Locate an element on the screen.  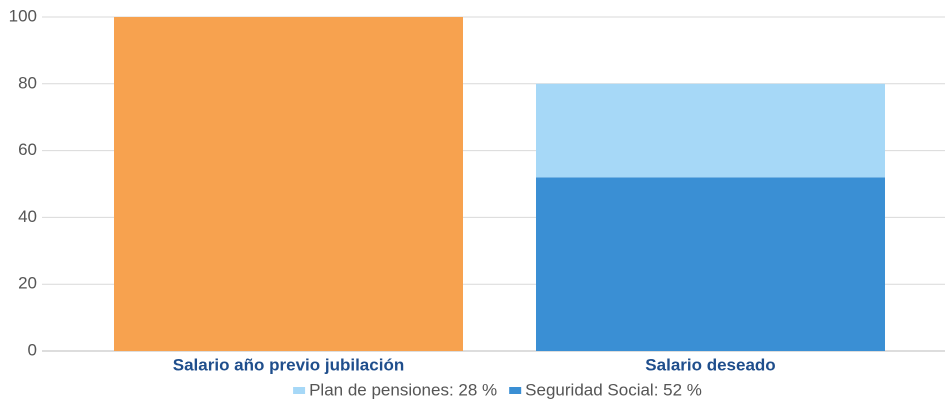
y-tick-label: 40 is located at coordinates (27, 216).